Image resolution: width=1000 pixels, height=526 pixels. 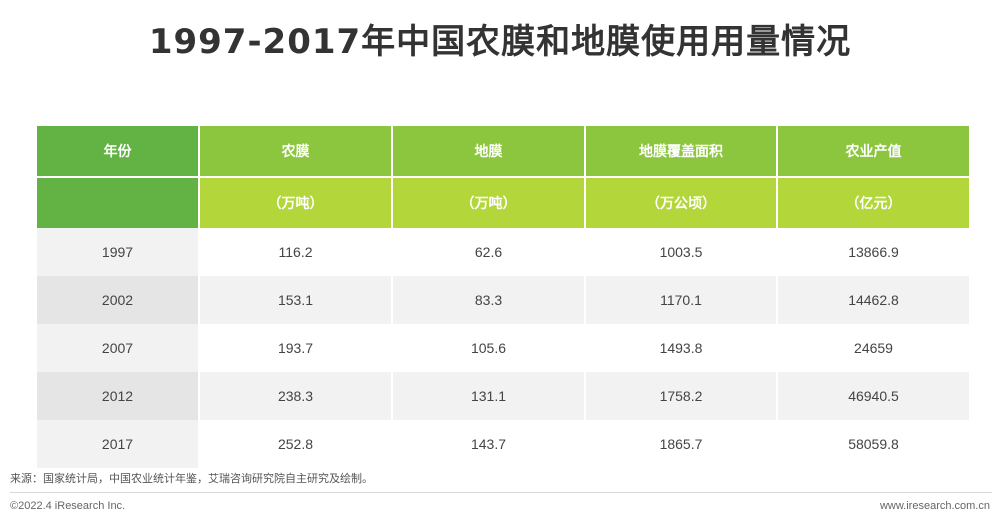 I want to click on unit-cell-mulch-area: （万公顷）, so click(x=681, y=202).